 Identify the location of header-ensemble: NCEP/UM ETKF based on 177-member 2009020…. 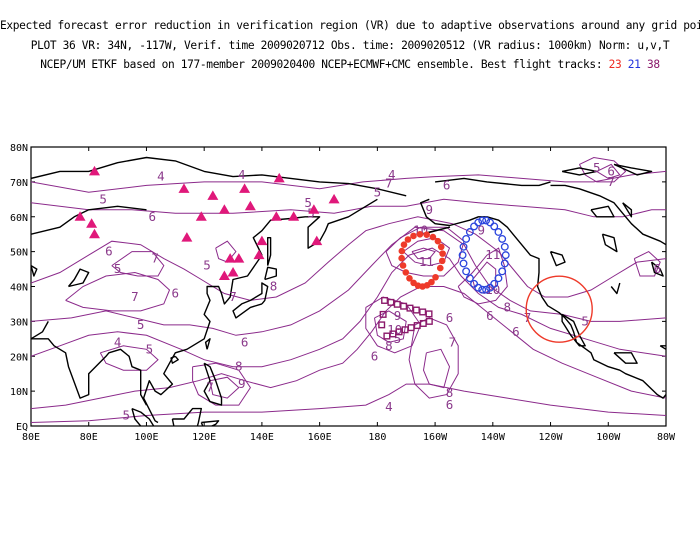
(350, 65).